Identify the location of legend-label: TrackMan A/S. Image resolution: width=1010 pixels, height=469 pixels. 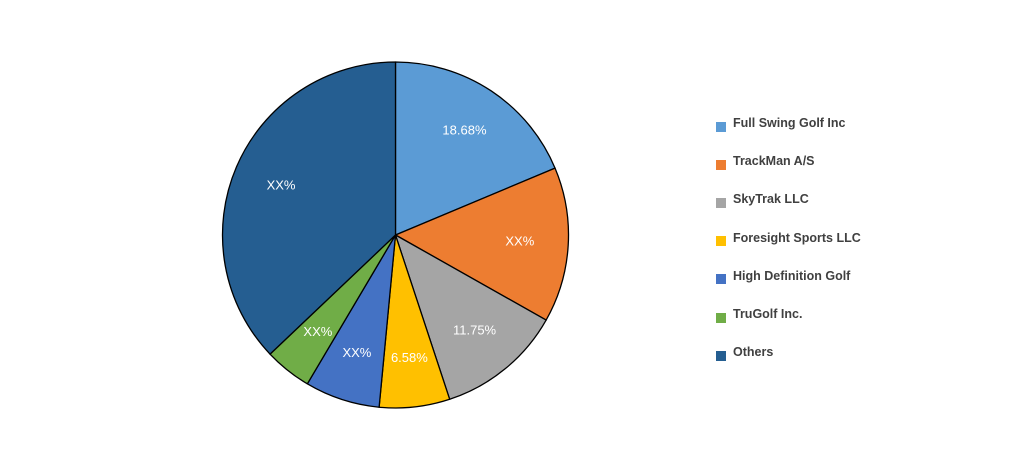
(774, 161).